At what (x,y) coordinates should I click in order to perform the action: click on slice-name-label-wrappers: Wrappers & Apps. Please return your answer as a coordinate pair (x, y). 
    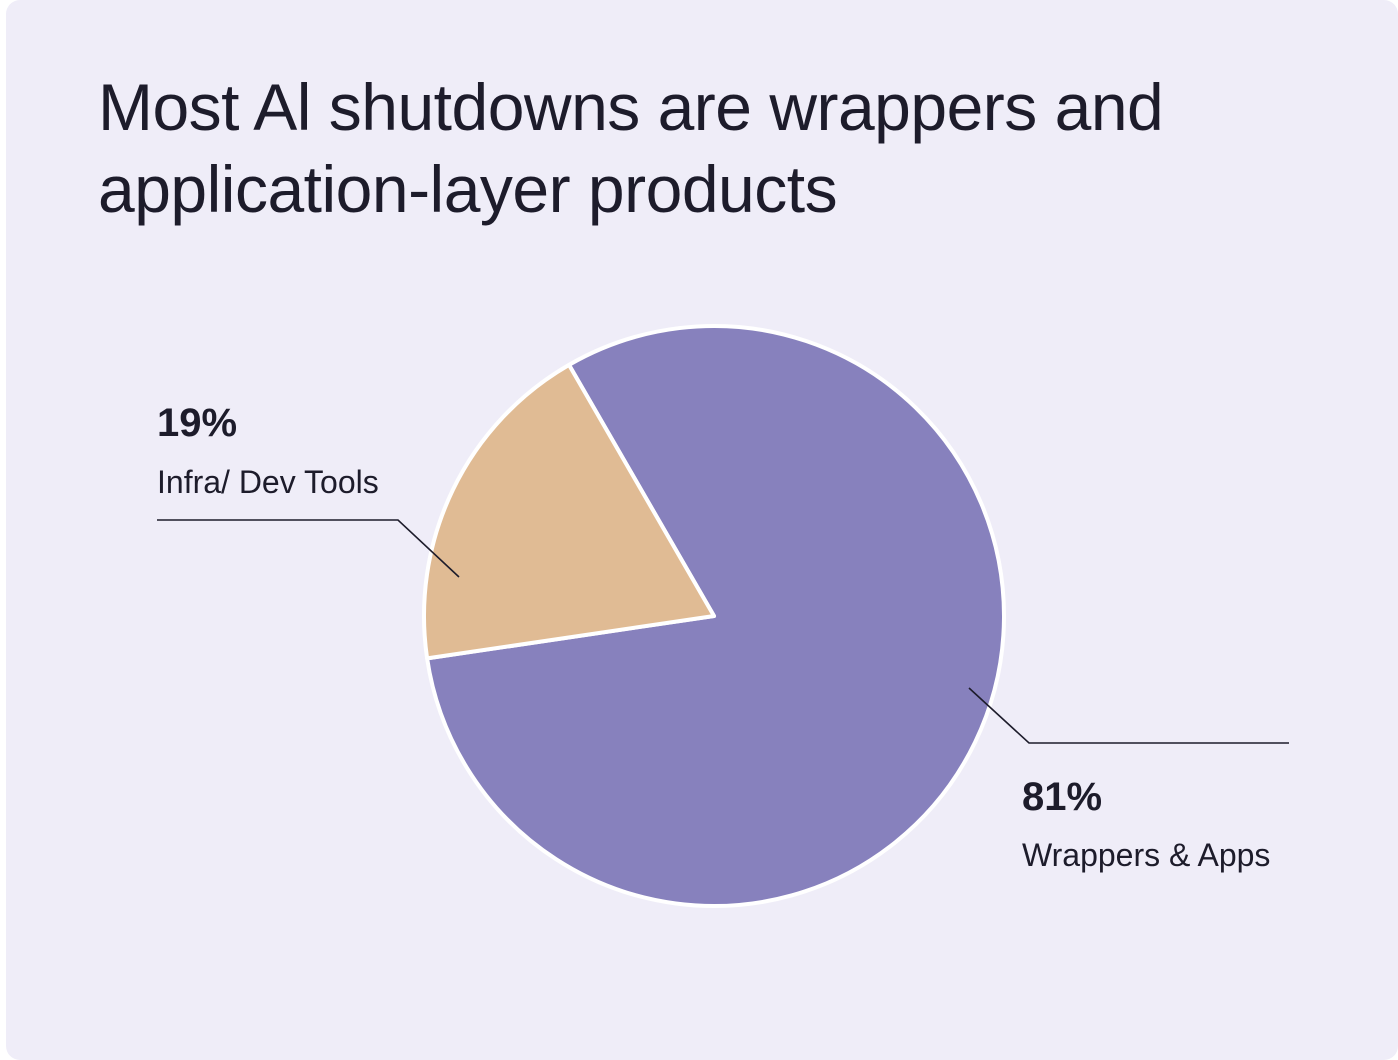
    Looking at the image, I should click on (1146, 855).